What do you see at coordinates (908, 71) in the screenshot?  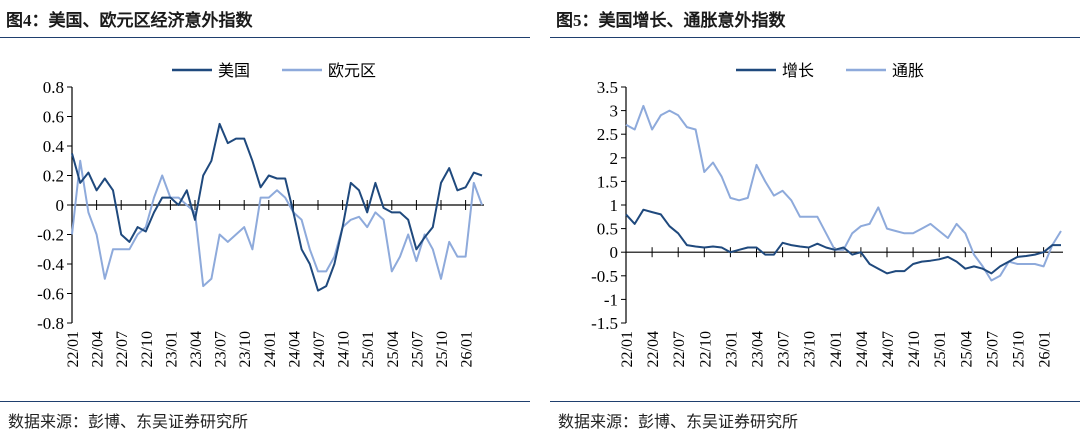 I see `legend-label: 通胀` at bounding box center [908, 71].